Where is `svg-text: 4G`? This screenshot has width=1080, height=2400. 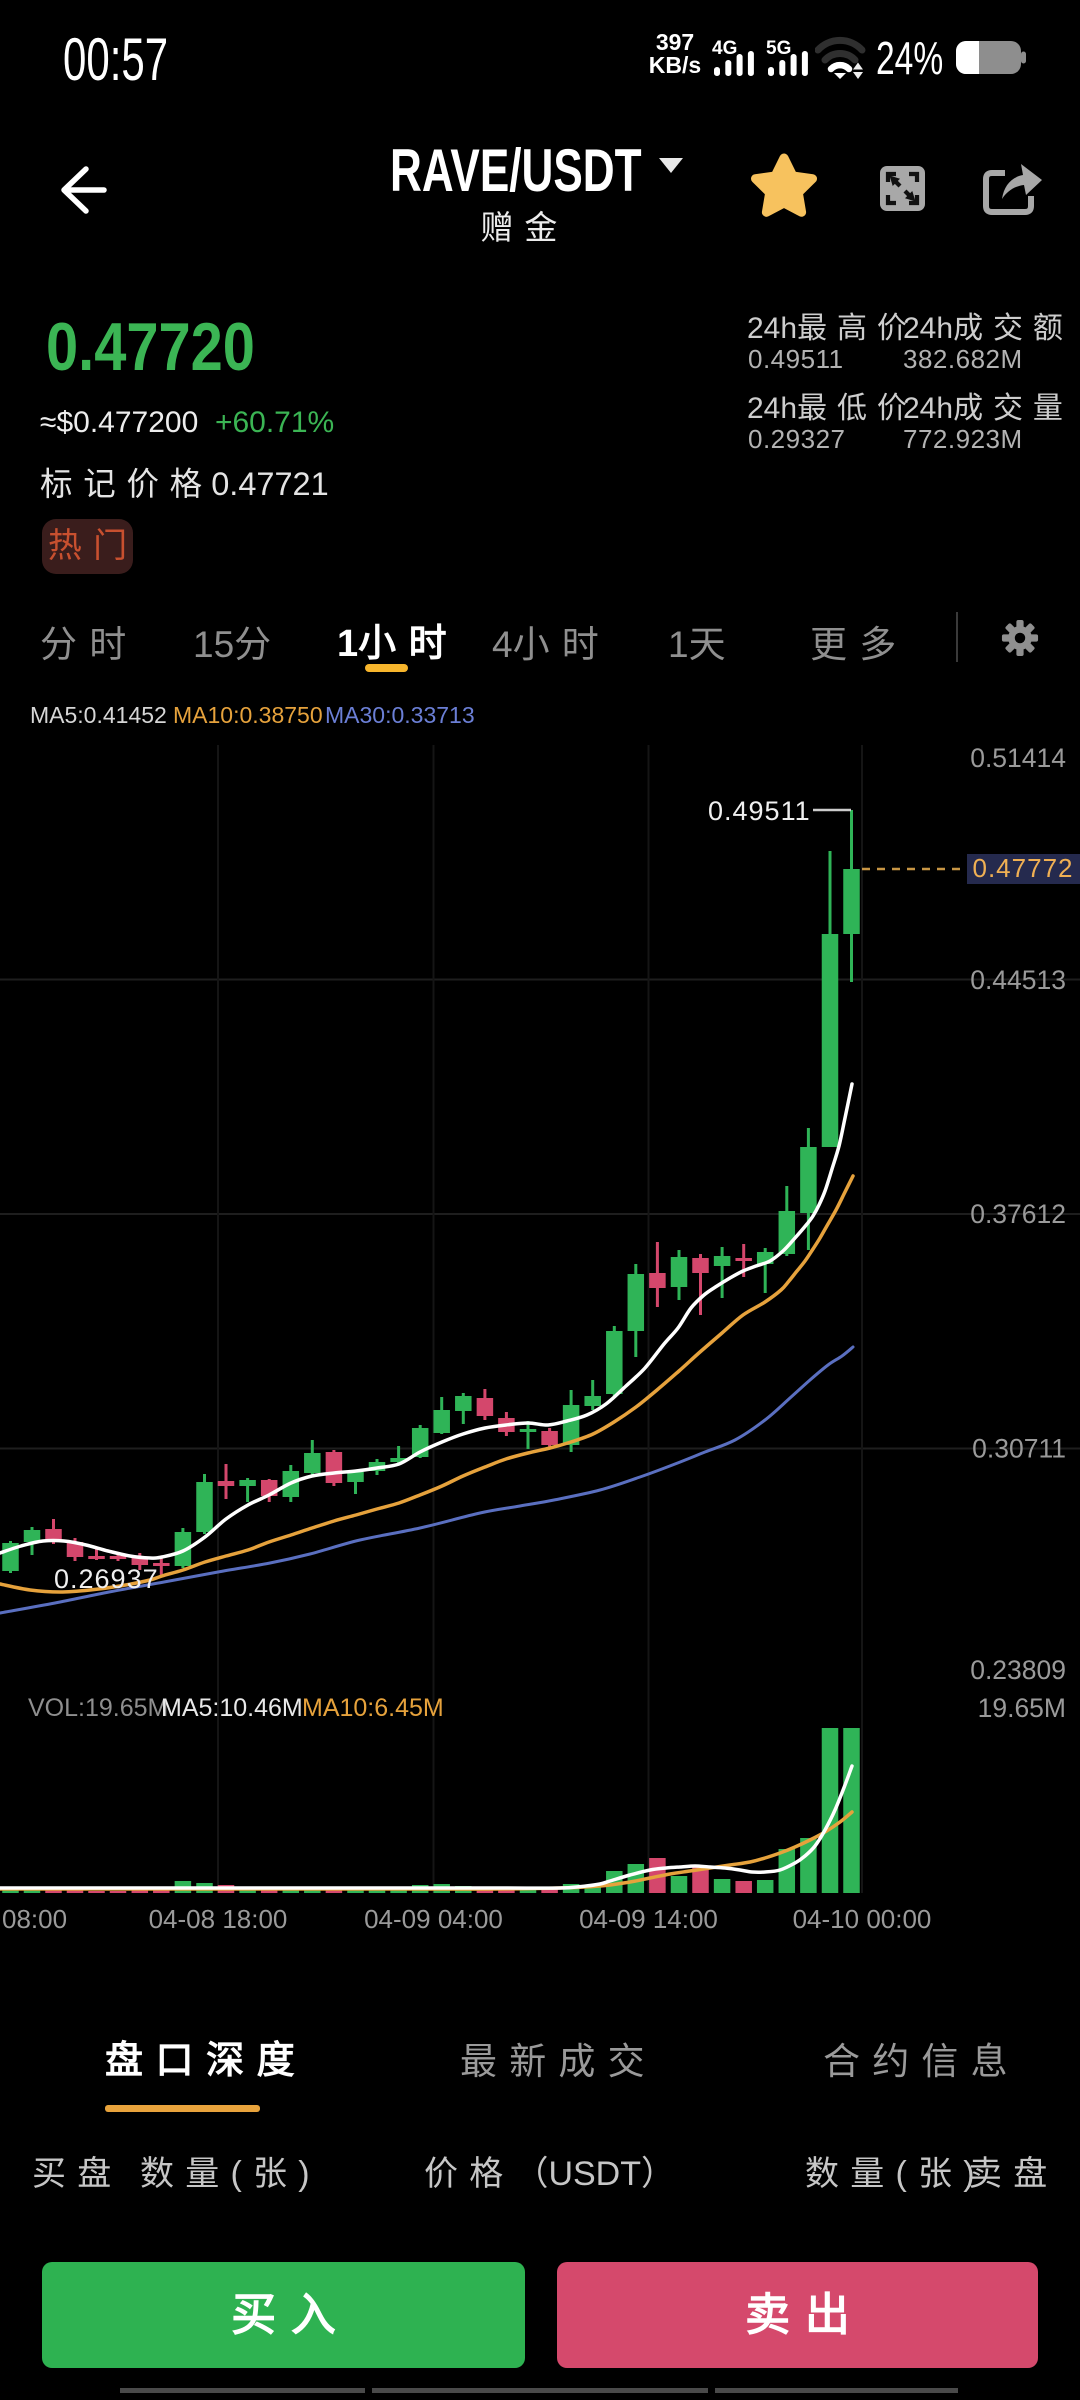 svg-text: 4G is located at coordinates (724, 48).